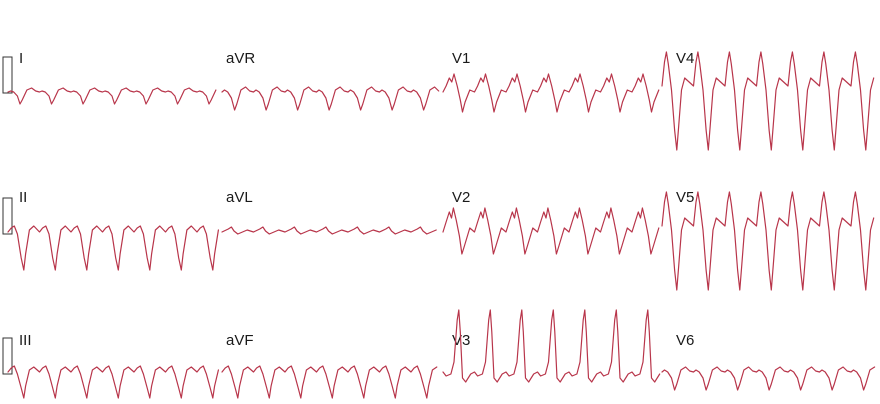  I want to click on lead-label-V6: V6, so click(685, 340).